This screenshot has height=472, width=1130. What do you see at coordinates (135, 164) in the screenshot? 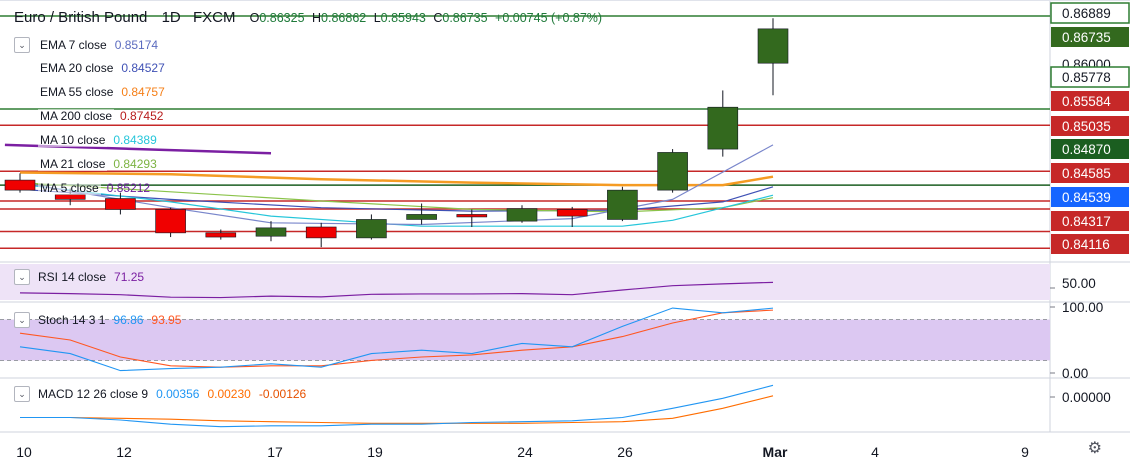
I see `indicator-value: 0.84293` at bounding box center [135, 164].